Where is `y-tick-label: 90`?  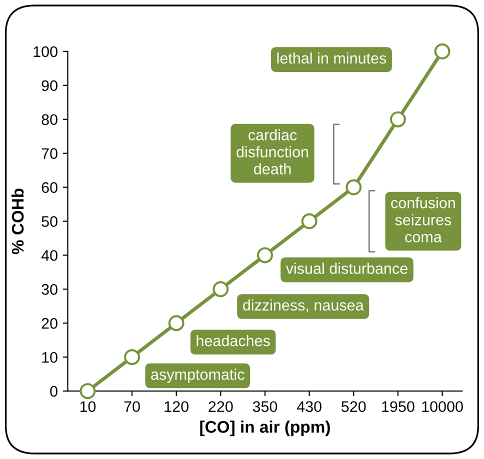
y-tick-label: 90 is located at coordinates (50, 86).